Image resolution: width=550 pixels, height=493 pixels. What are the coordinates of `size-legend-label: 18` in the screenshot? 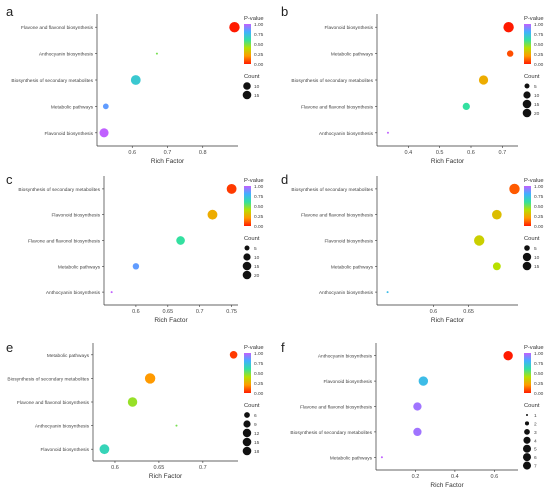 It's located at (257, 452).